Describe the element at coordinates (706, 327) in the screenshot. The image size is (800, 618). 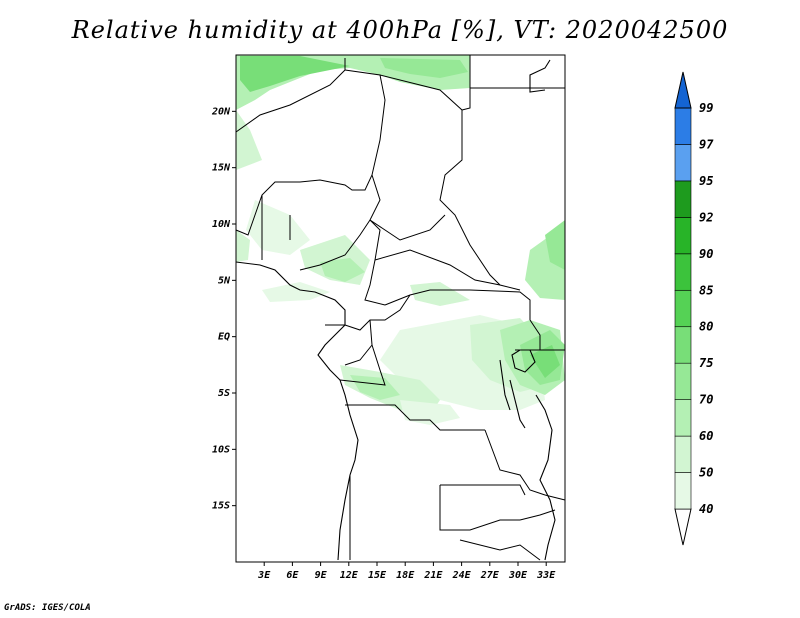
I see `colorbar-level-label: 80` at that location.